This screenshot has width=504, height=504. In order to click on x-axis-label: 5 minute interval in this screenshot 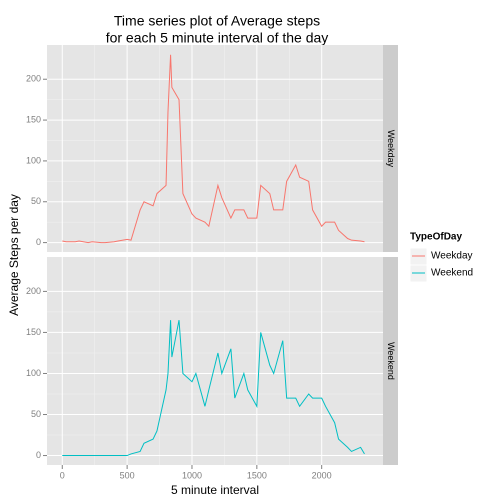, I will do `click(215, 490)`.